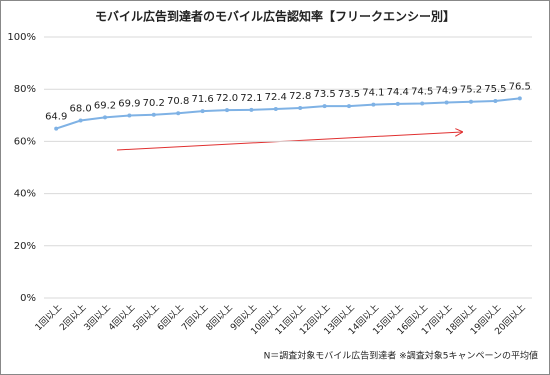 The height and width of the screenshot is (375, 550). I want to click on data-label: 74.4, so click(398, 92).